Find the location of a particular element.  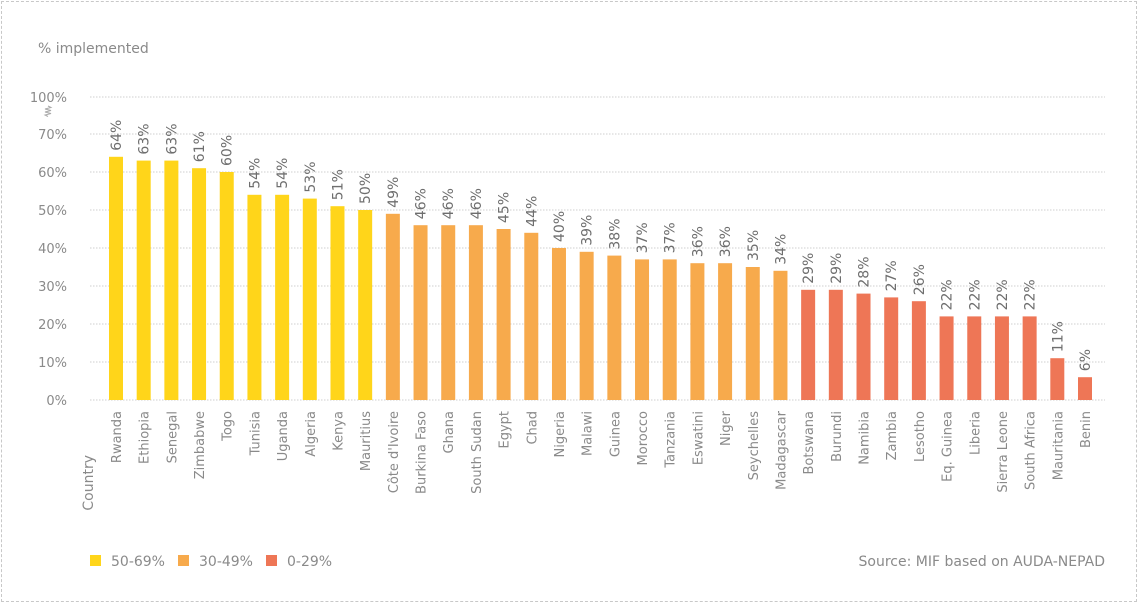

category-label: Zimbabwe is located at coordinates (200, 445).